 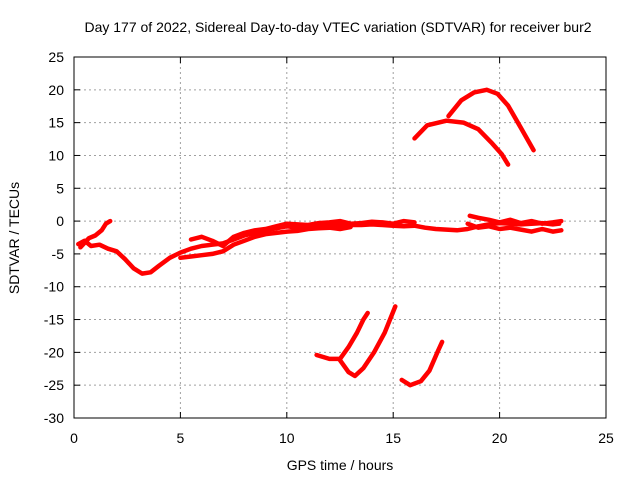 I want to click on x-tick-label: 15, so click(x=393, y=438).